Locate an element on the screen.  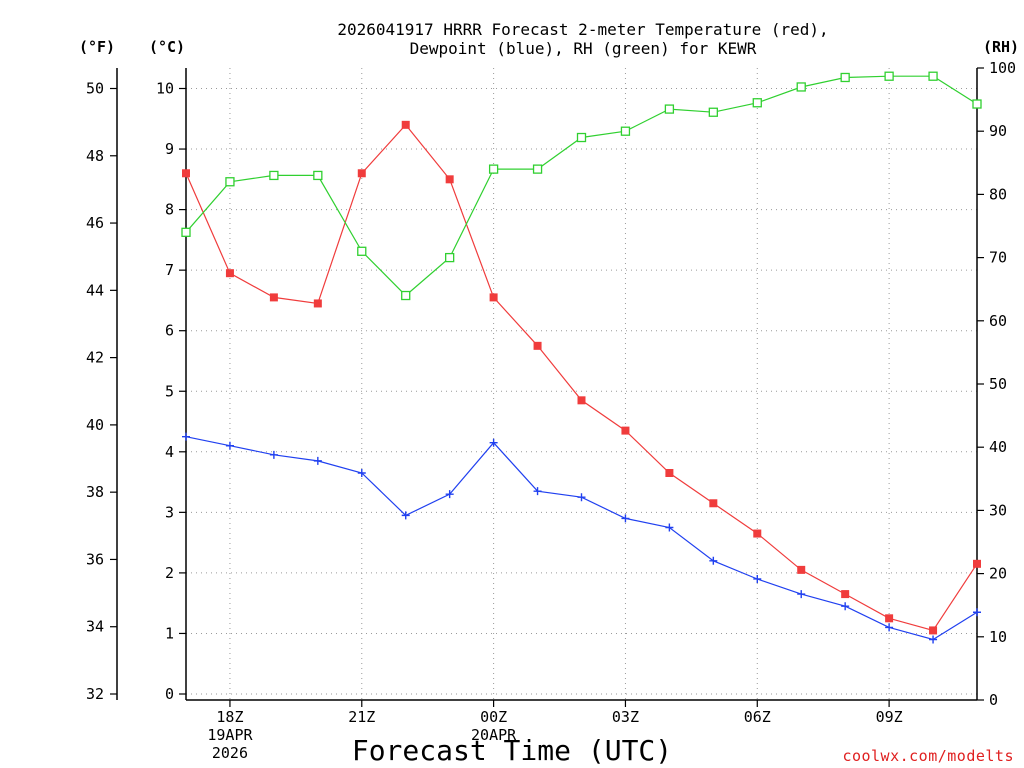
rh-tick-label: 40 is located at coordinates (998, 447).